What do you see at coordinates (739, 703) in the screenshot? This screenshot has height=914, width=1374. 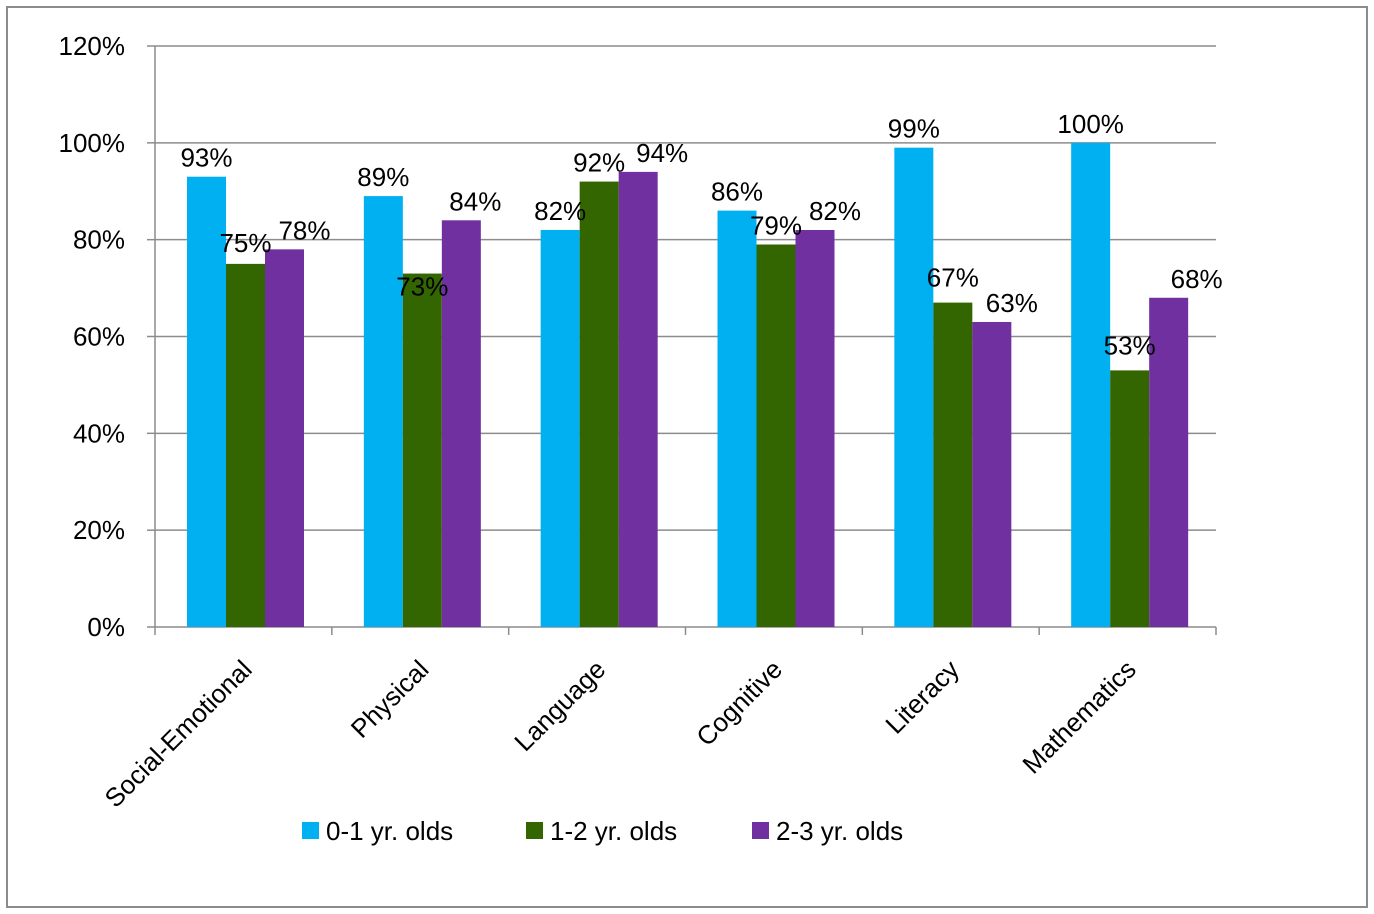 I see `x-category-label: Cognitive` at bounding box center [739, 703].